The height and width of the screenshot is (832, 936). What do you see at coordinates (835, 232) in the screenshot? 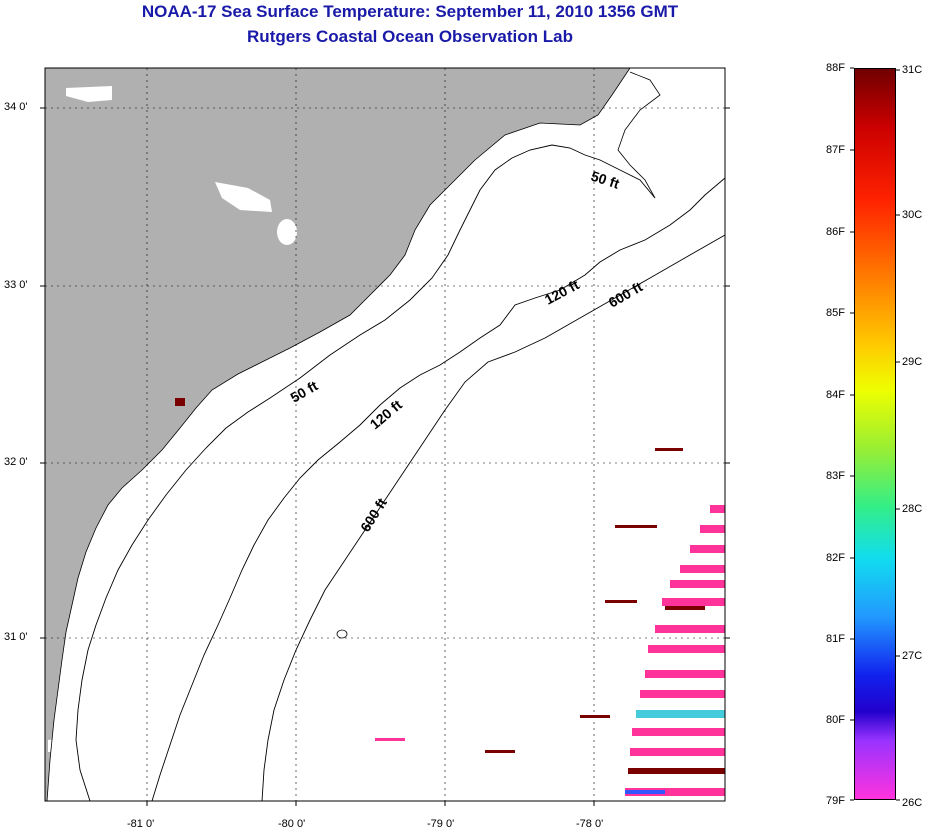
I see `colorbar-label-f: 86F` at bounding box center [835, 232].